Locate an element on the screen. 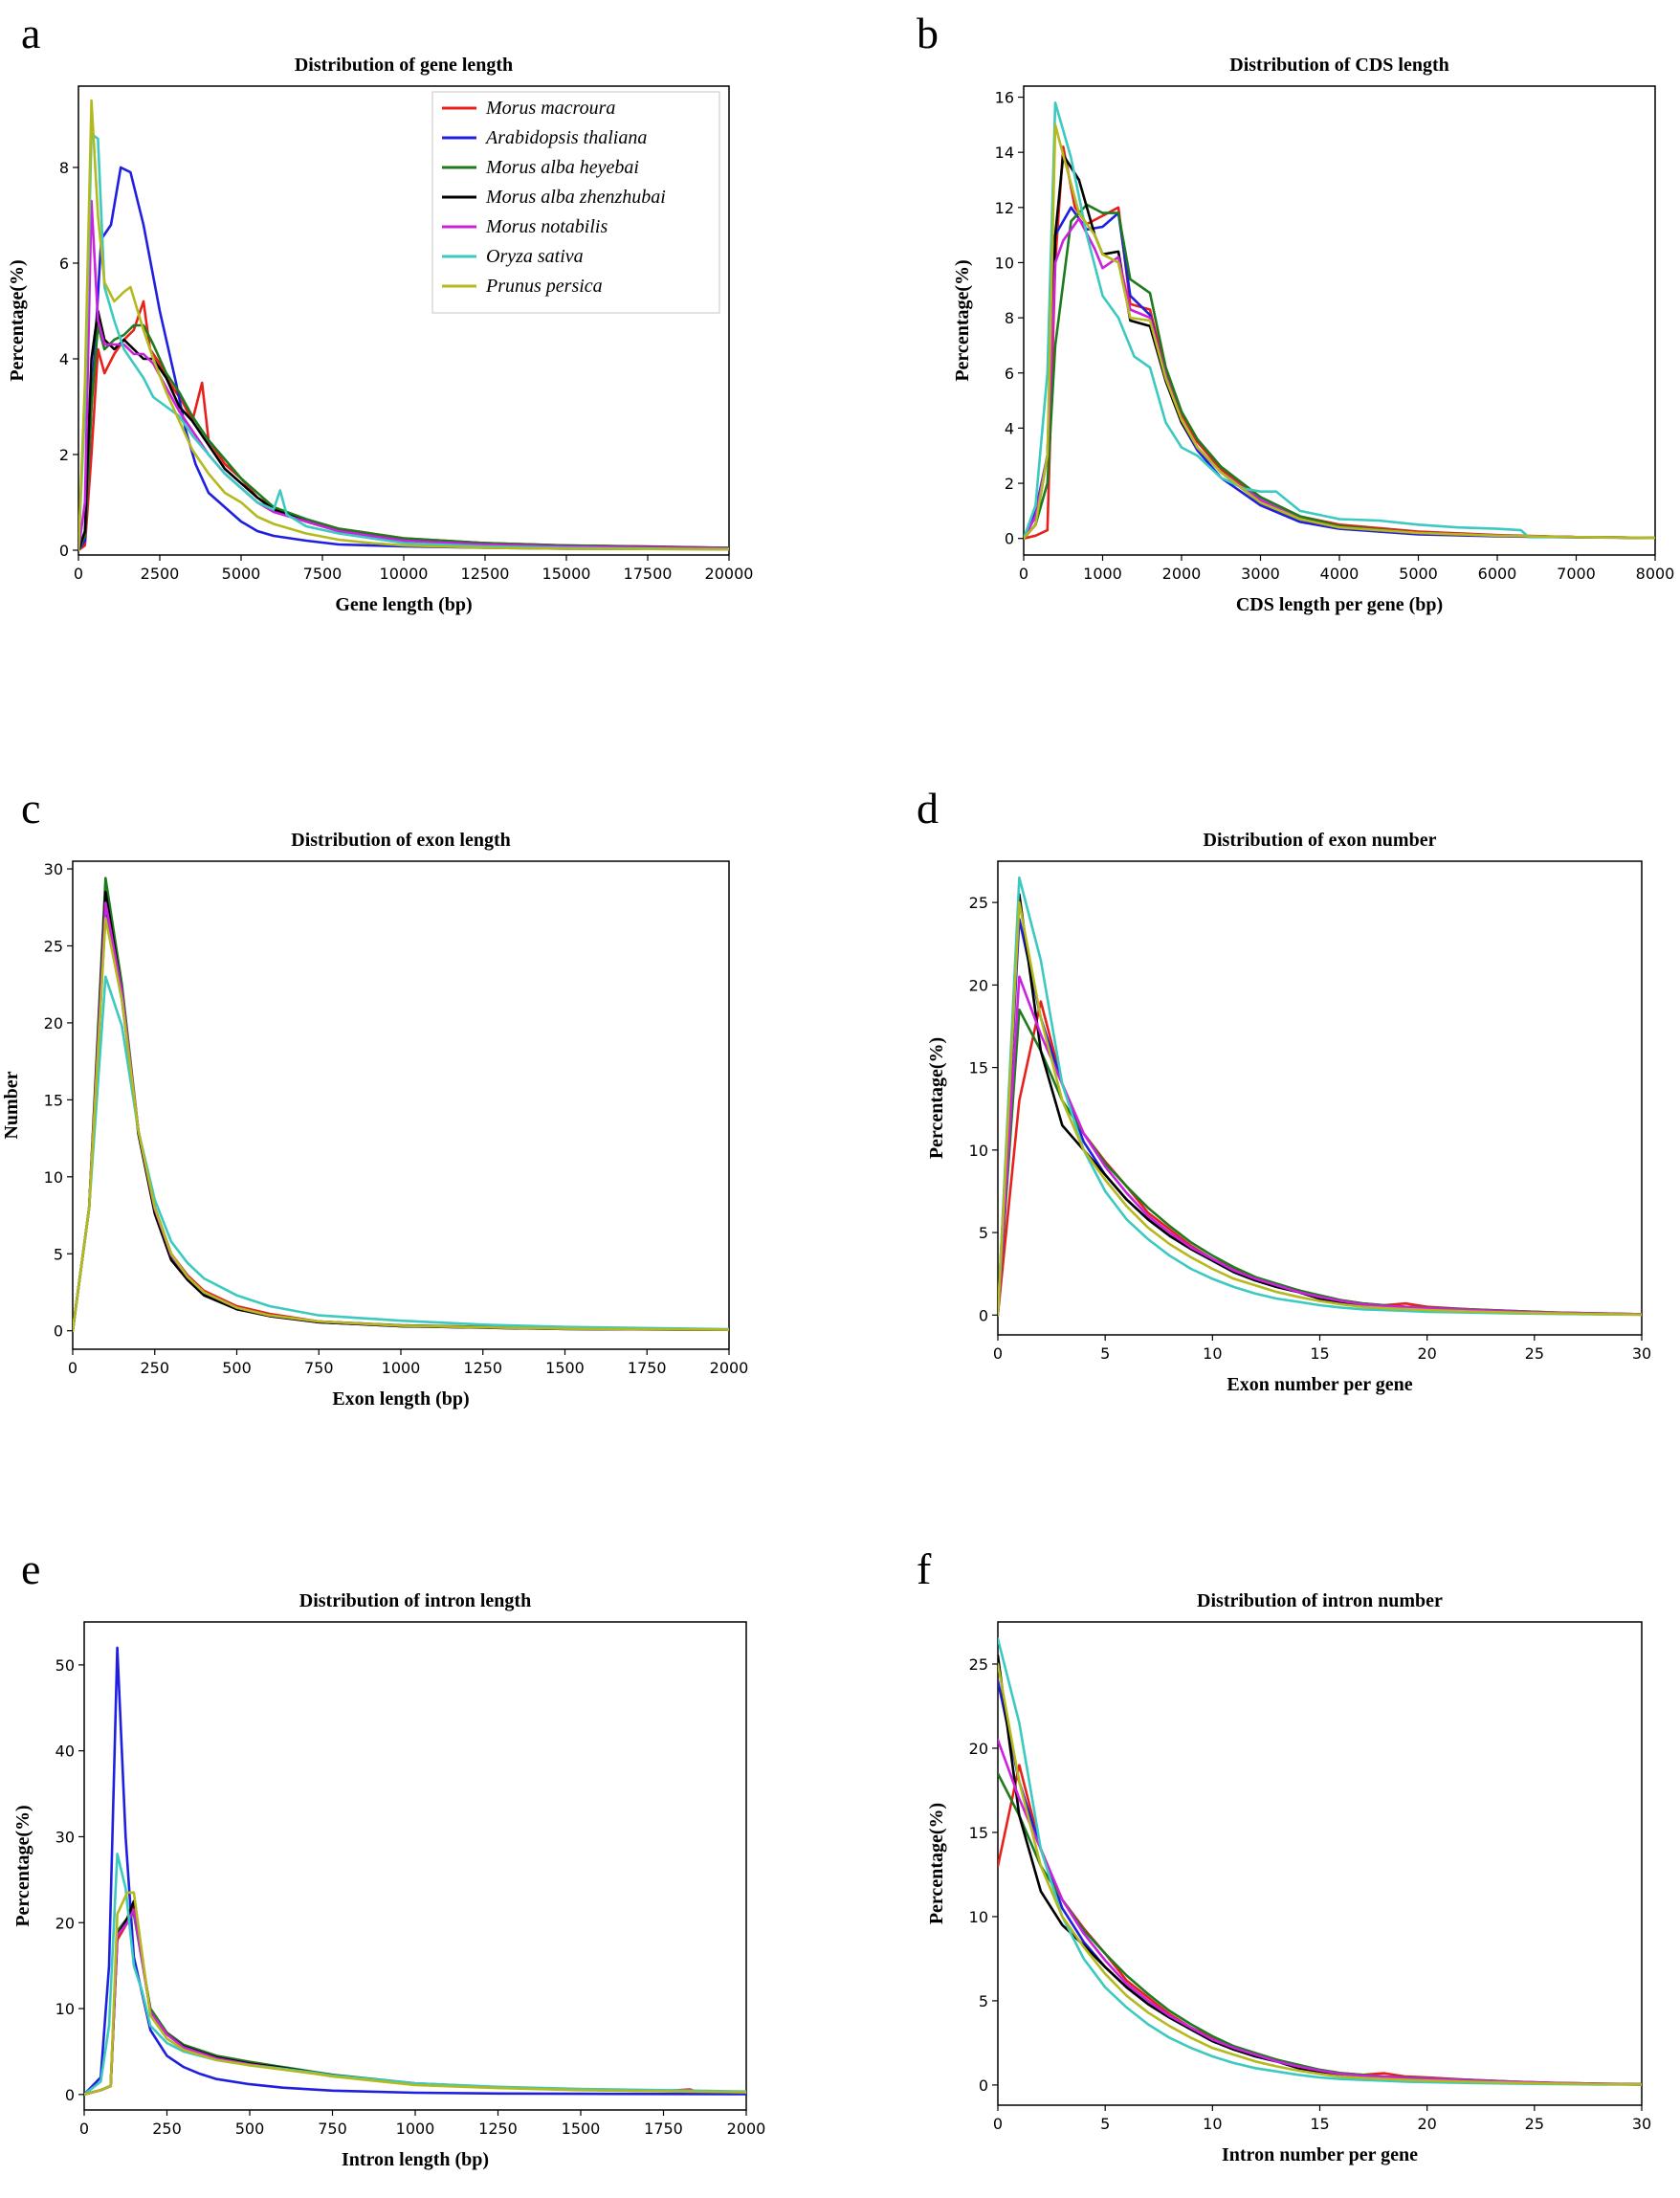 This screenshot has width=1680, height=2198. panel-a-series-prunus-persica is located at coordinates (403, 325).